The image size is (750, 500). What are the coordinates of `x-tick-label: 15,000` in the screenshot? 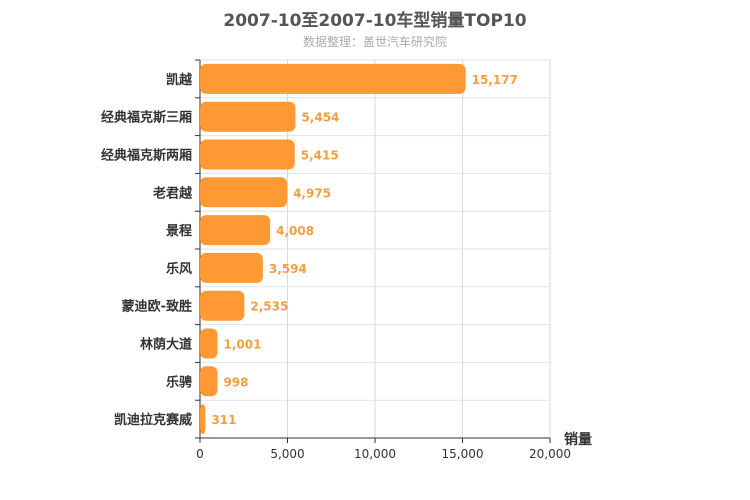 It's located at (463, 454).